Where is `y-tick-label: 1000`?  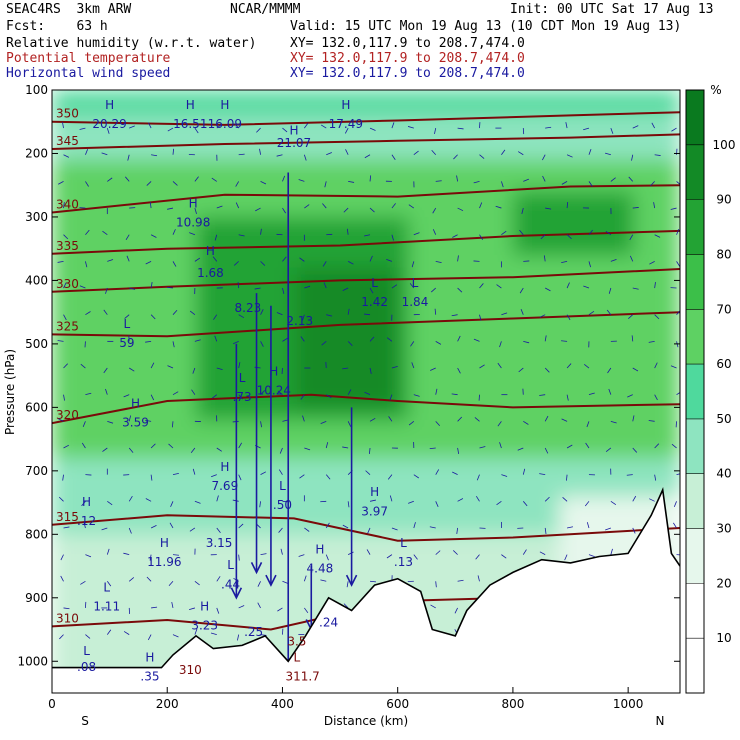
y-tick-label: 1000 is located at coordinates (32, 661).